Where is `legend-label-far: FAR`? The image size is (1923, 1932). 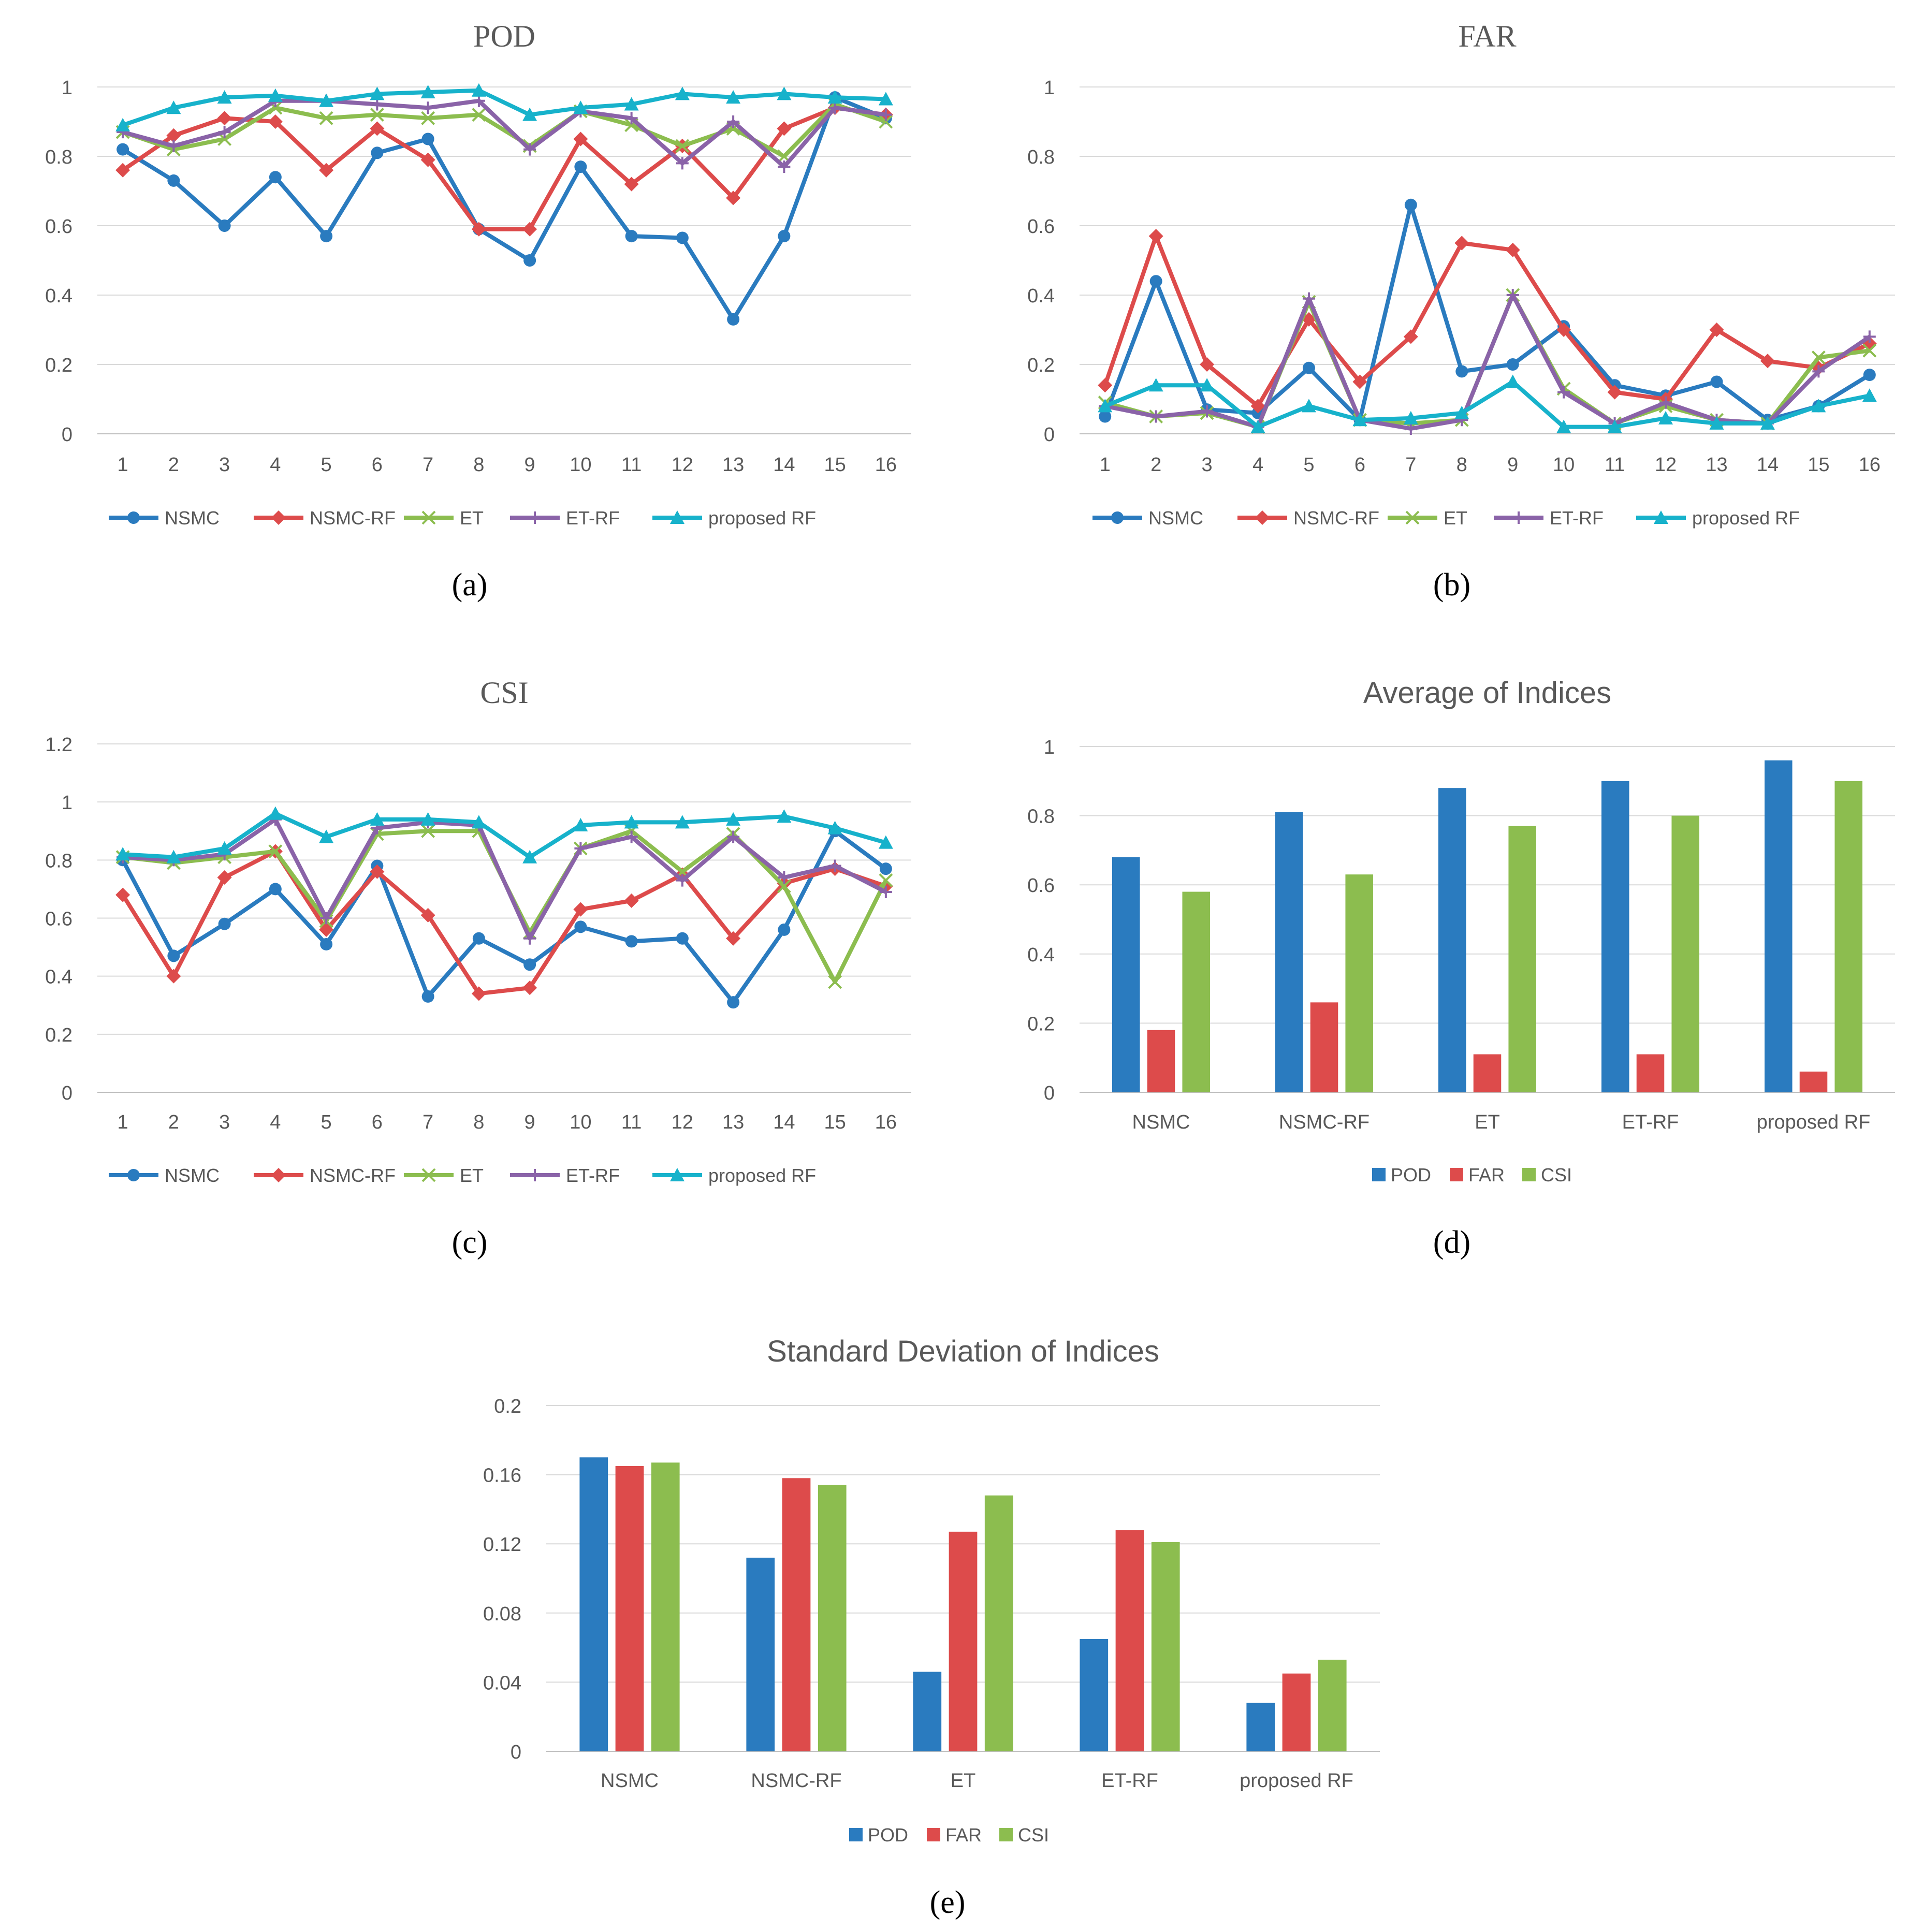 legend-label-far: FAR is located at coordinates (1486, 1174).